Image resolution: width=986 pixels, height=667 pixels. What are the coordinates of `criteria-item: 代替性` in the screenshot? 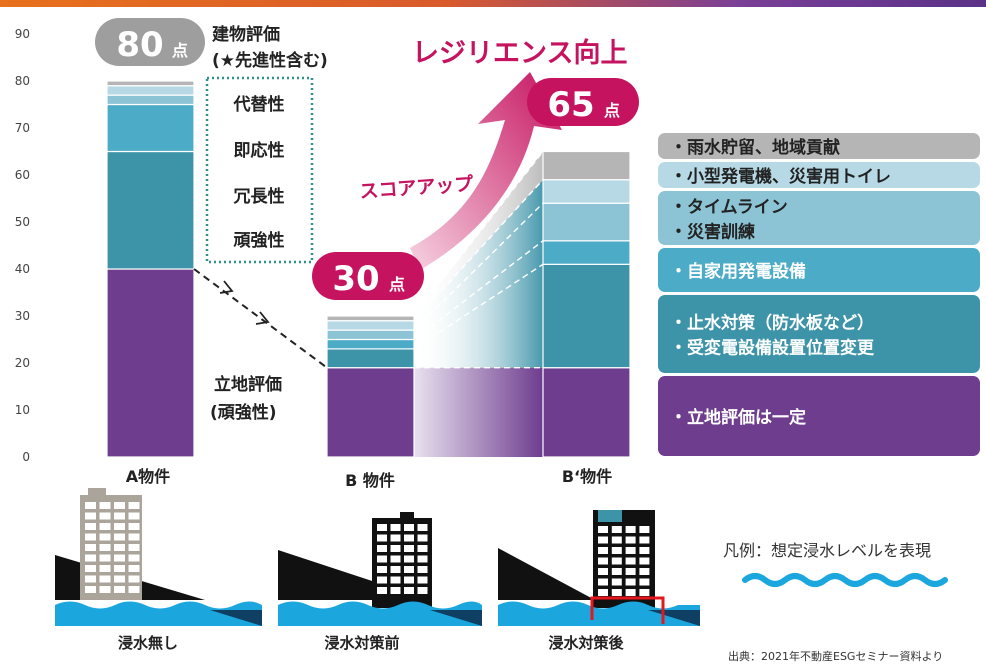 It's located at (259, 104).